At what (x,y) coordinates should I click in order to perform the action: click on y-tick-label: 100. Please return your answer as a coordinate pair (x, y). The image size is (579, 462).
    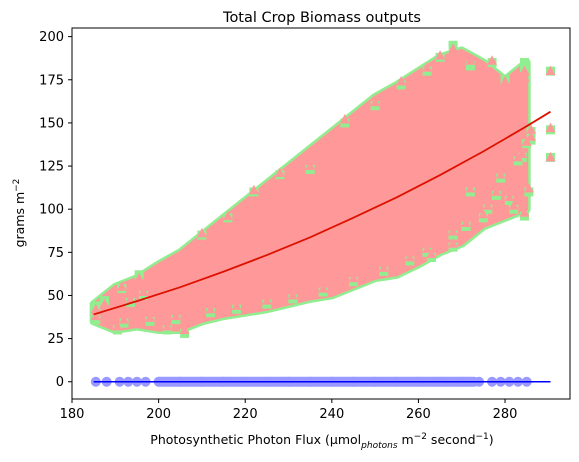
    Looking at the image, I should click on (51, 210).